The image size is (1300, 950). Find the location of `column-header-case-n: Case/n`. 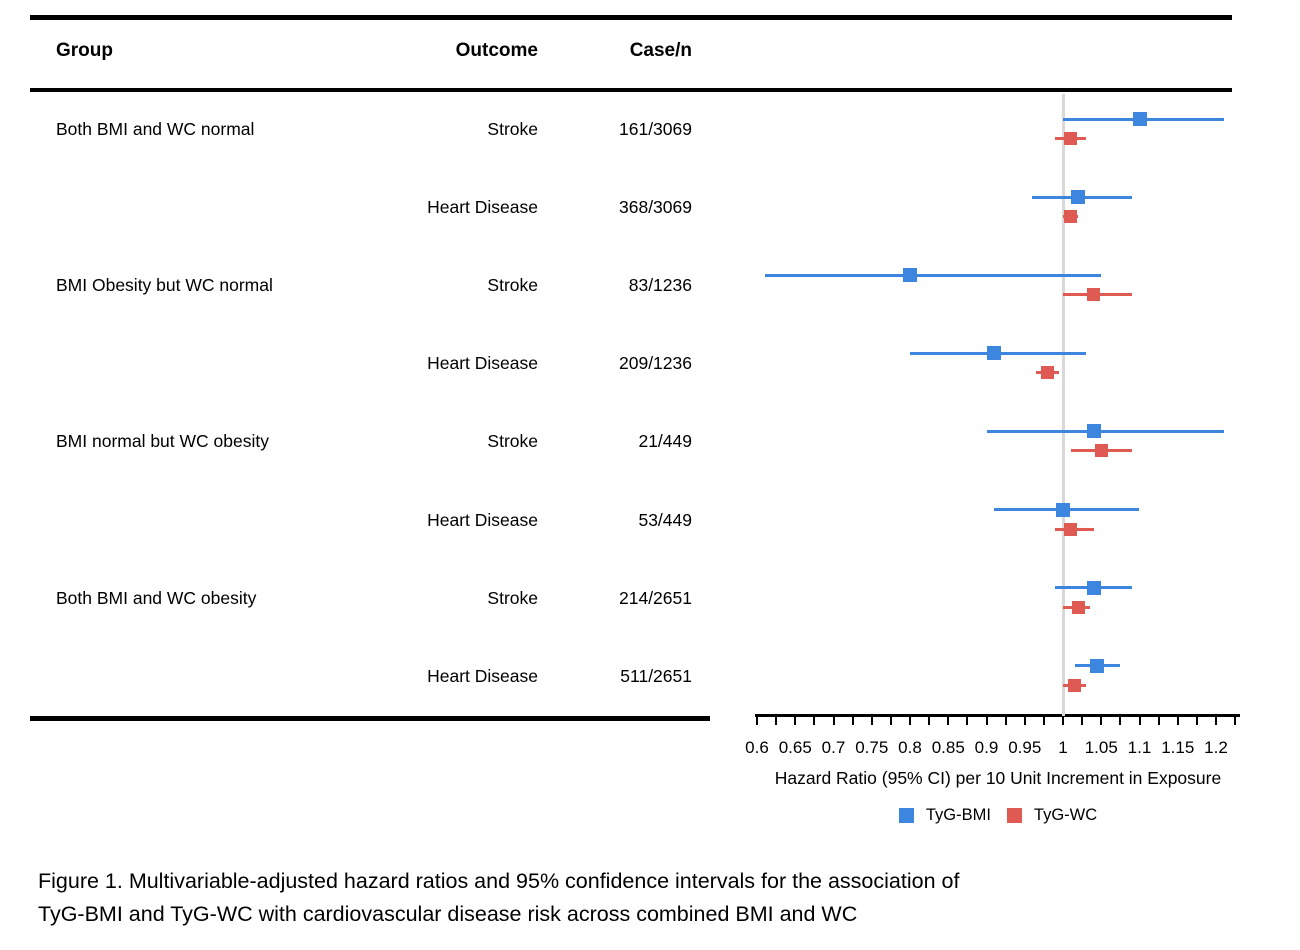

column-header-case-n: Case/n is located at coordinates (660, 50).